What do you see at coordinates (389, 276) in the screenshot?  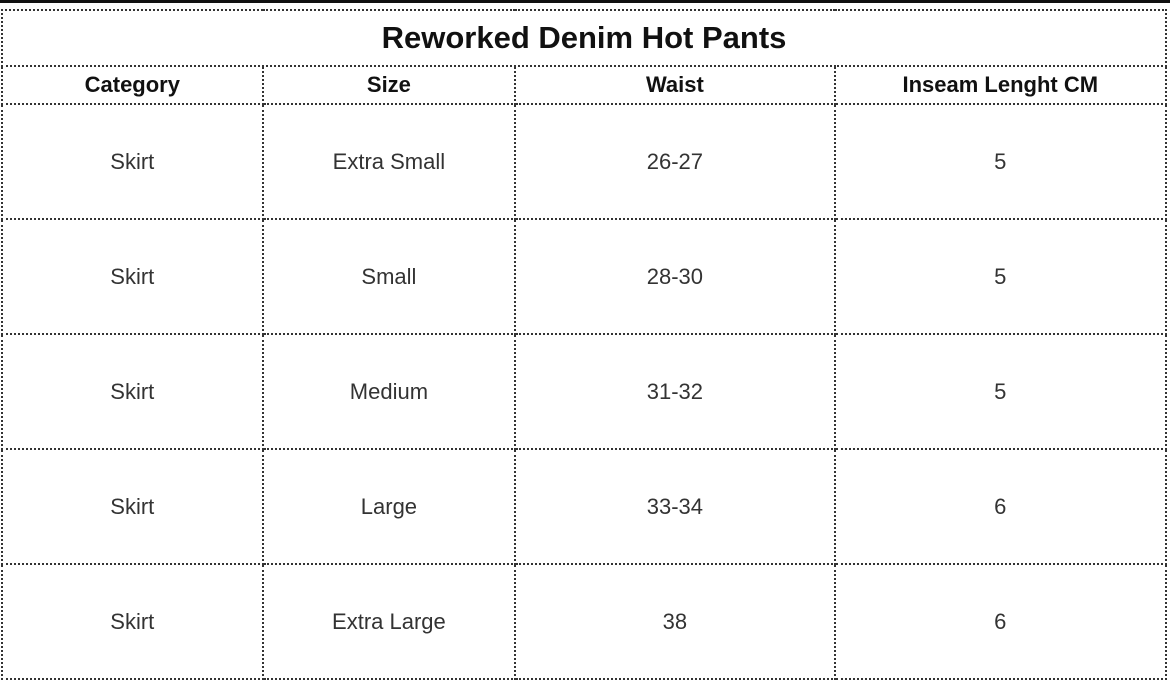 I see `cell-size: Small` at bounding box center [389, 276].